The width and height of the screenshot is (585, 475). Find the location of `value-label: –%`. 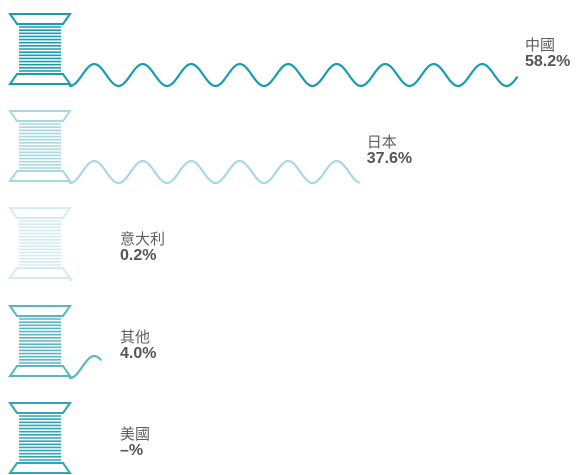

value-label: –% is located at coordinates (132, 450).